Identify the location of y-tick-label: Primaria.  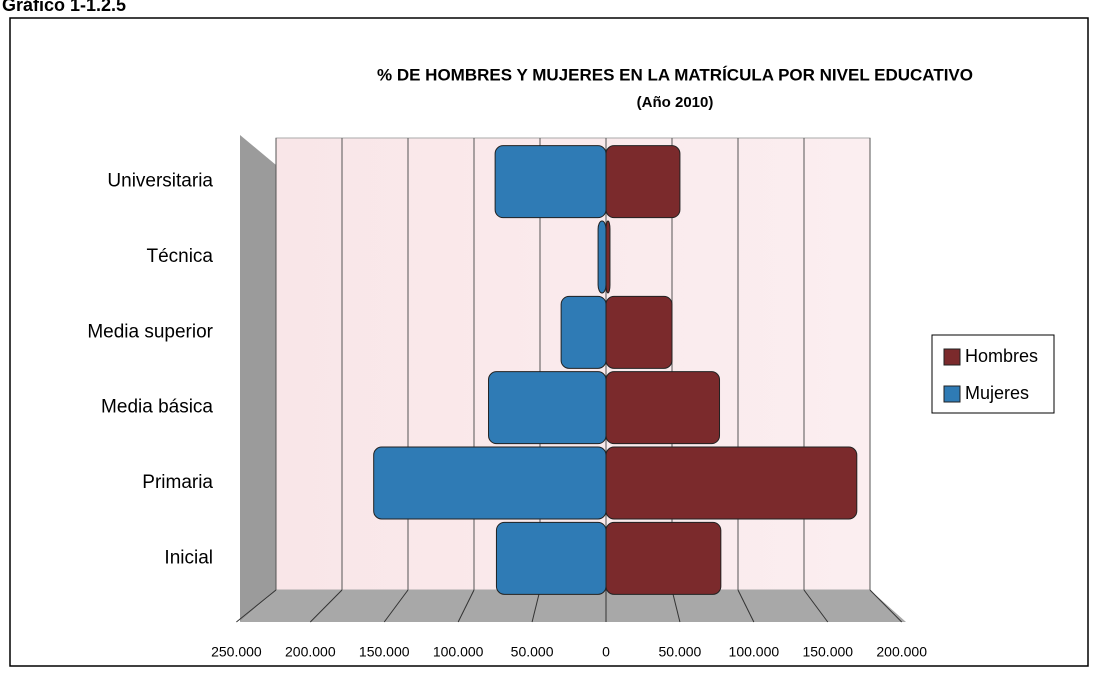
(177, 482).